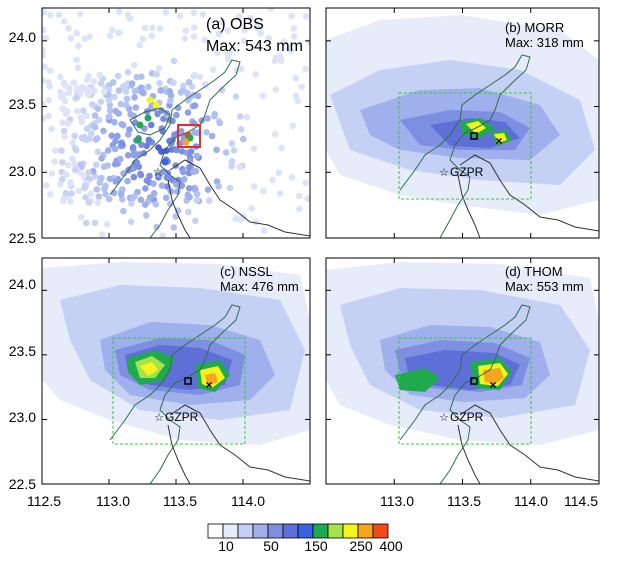 The image size is (617, 561). What do you see at coordinates (271, 546) in the screenshot?
I see `colorbar-label: 50` at bounding box center [271, 546].